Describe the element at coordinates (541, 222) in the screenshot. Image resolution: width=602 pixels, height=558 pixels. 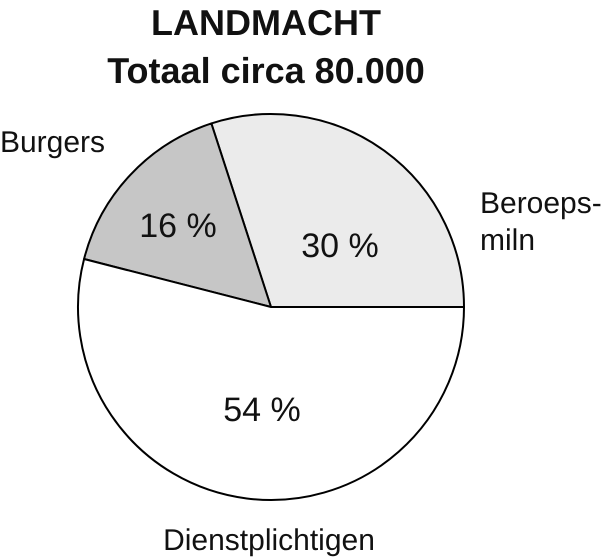
I see `slice-label: Beroeps-miln` at that location.